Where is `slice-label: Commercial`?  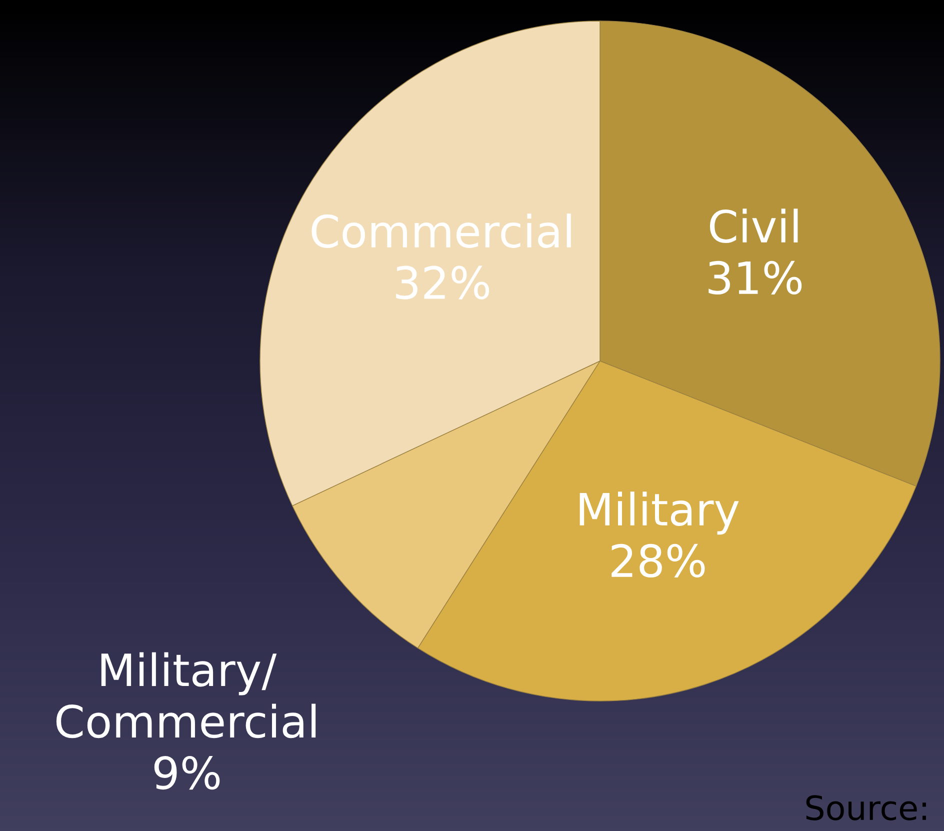 slice-label: Commercial is located at coordinates (441, 231).